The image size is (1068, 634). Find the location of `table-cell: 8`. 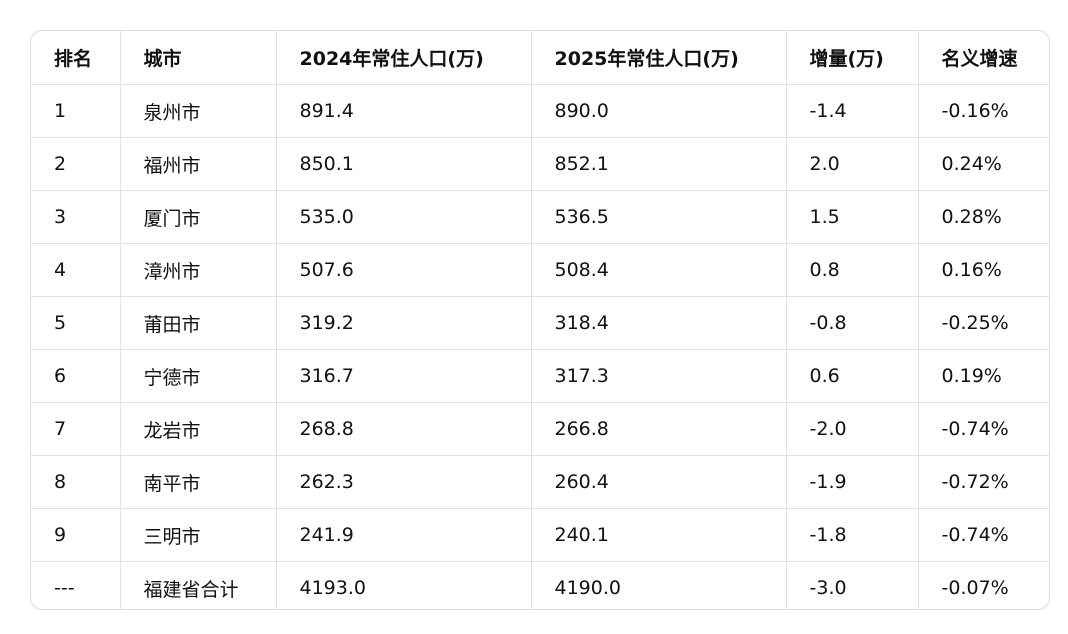

table-cell: 8 is located at coordinates (76, 482).